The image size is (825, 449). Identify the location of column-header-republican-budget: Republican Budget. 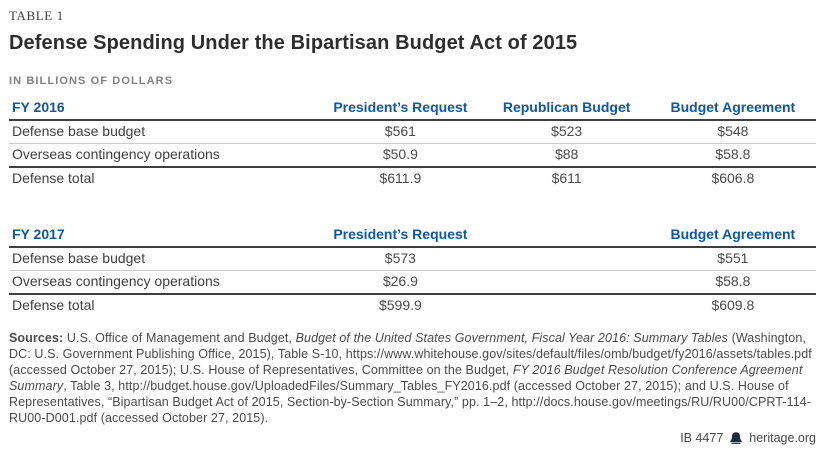
(566, 110).